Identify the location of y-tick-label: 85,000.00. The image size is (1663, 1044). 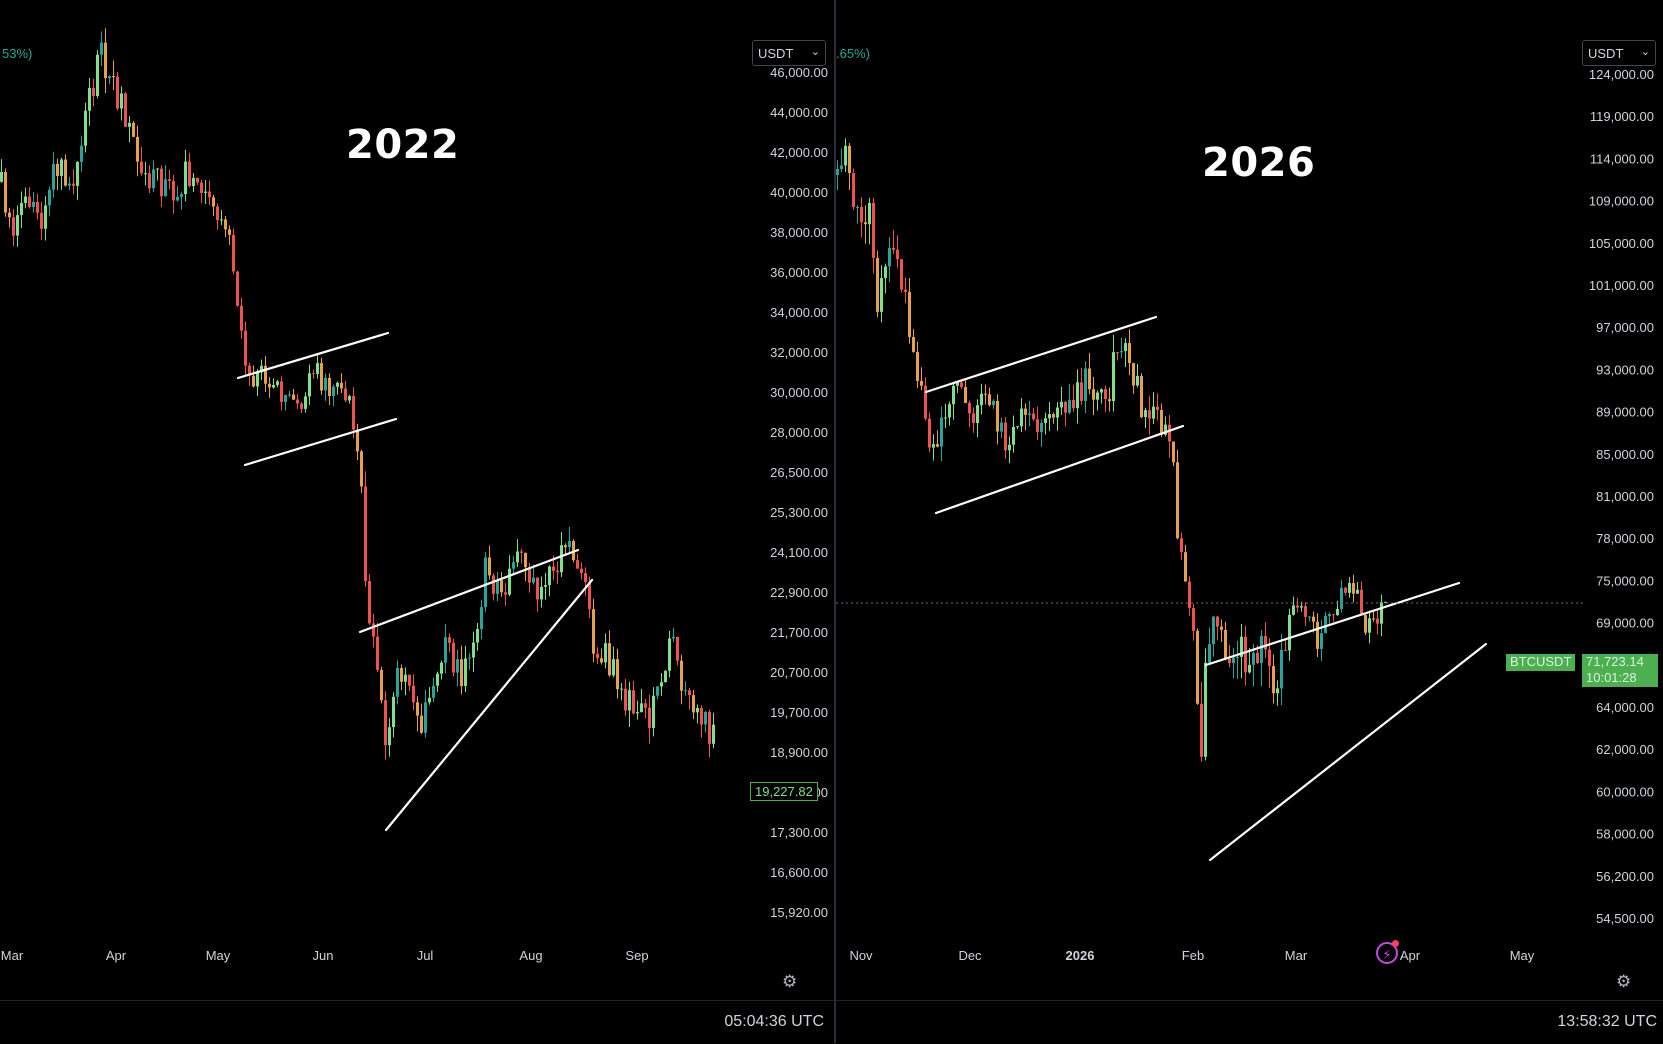
(1625, 454).